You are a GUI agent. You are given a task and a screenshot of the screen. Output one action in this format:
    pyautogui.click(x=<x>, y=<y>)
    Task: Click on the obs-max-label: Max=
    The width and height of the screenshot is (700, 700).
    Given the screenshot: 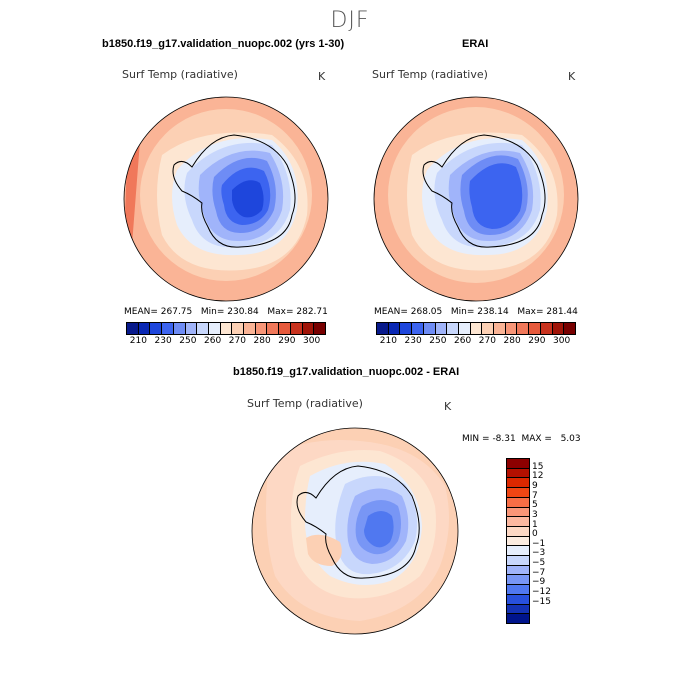 What is the action you would take?
    pyautogui.click(x=530, y=312)
    